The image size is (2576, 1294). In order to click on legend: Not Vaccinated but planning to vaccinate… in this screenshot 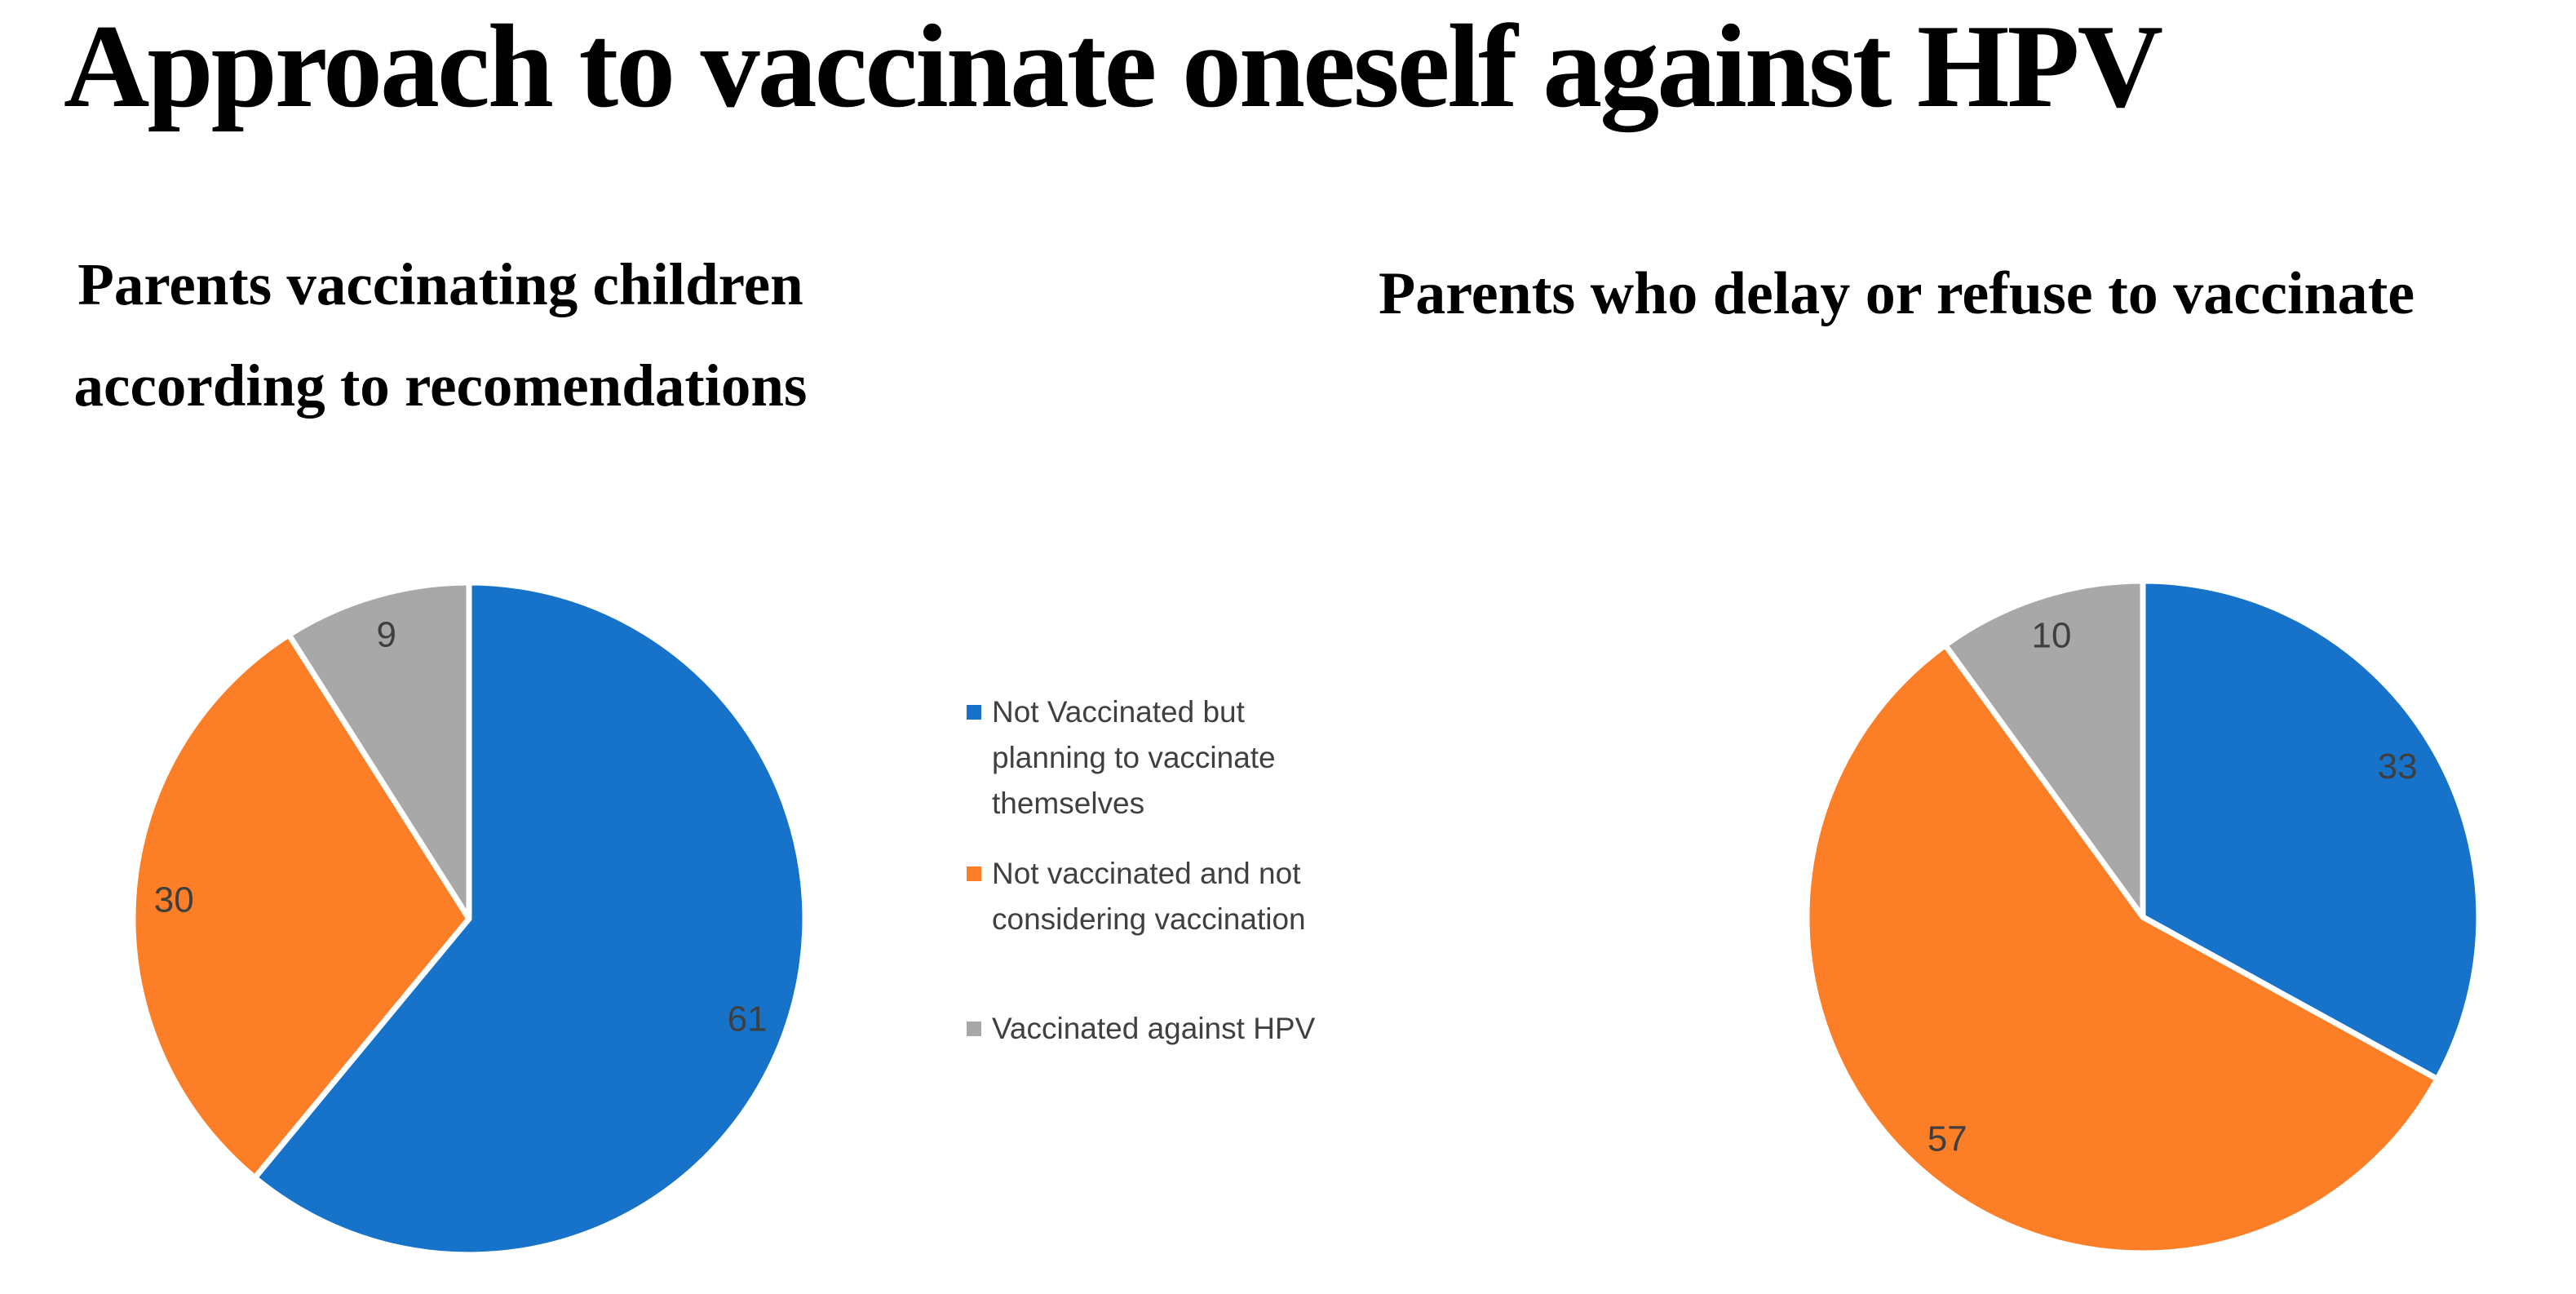, I will do `click(1162, 870)`.